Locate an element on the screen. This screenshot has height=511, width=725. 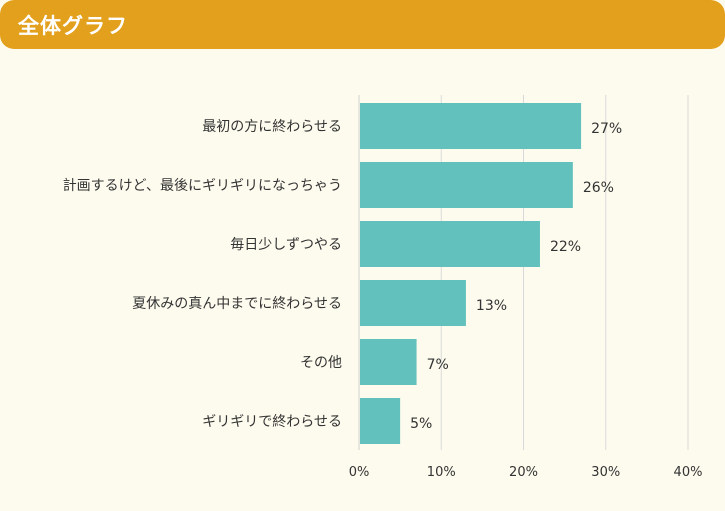
chart-title: 全体グラフ is located at coordinates (73, 26).